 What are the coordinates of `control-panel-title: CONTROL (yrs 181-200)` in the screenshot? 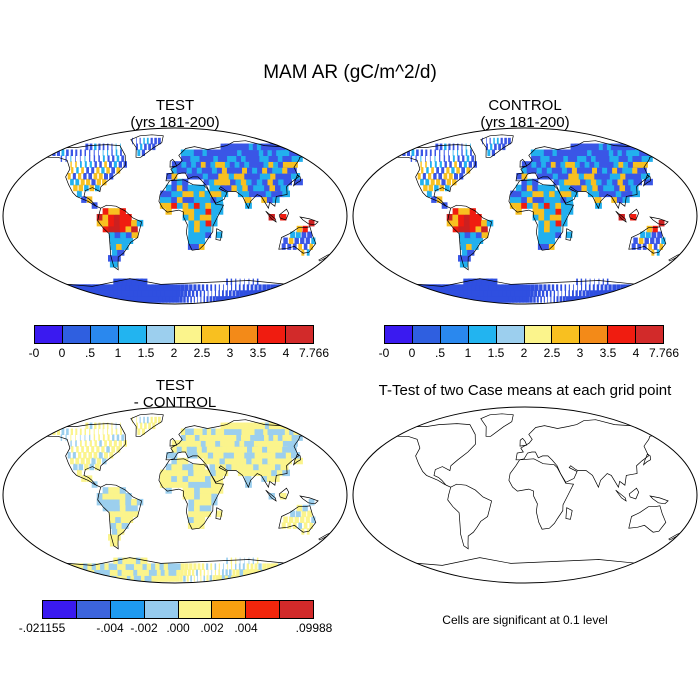 It's located at (525, 114).